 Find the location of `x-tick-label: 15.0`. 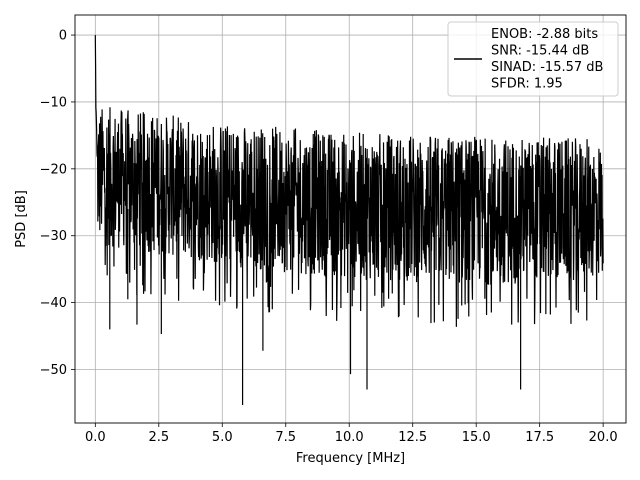

x-tick-label: 15.0 is located at coordinates (476, 437).